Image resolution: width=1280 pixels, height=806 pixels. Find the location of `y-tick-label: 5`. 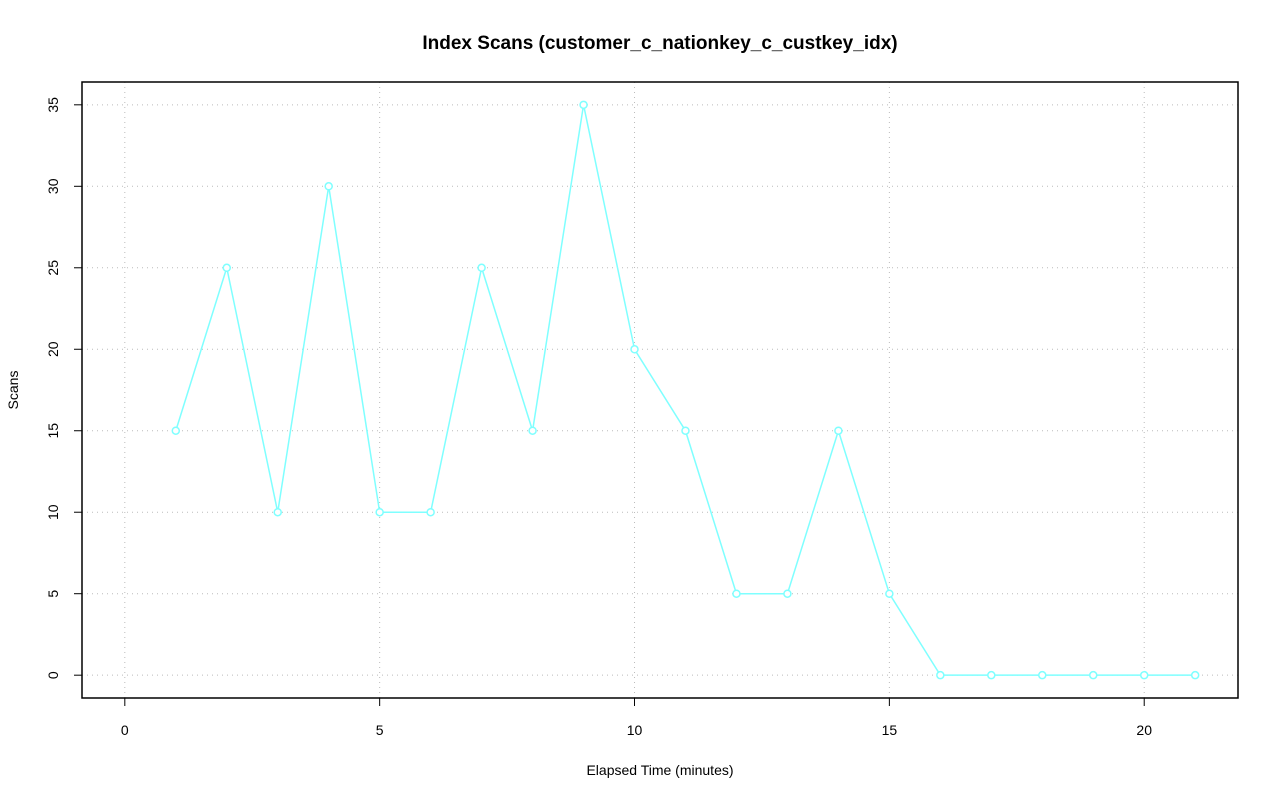

y-tick-label: 5 is located at coordinates (53, 594).